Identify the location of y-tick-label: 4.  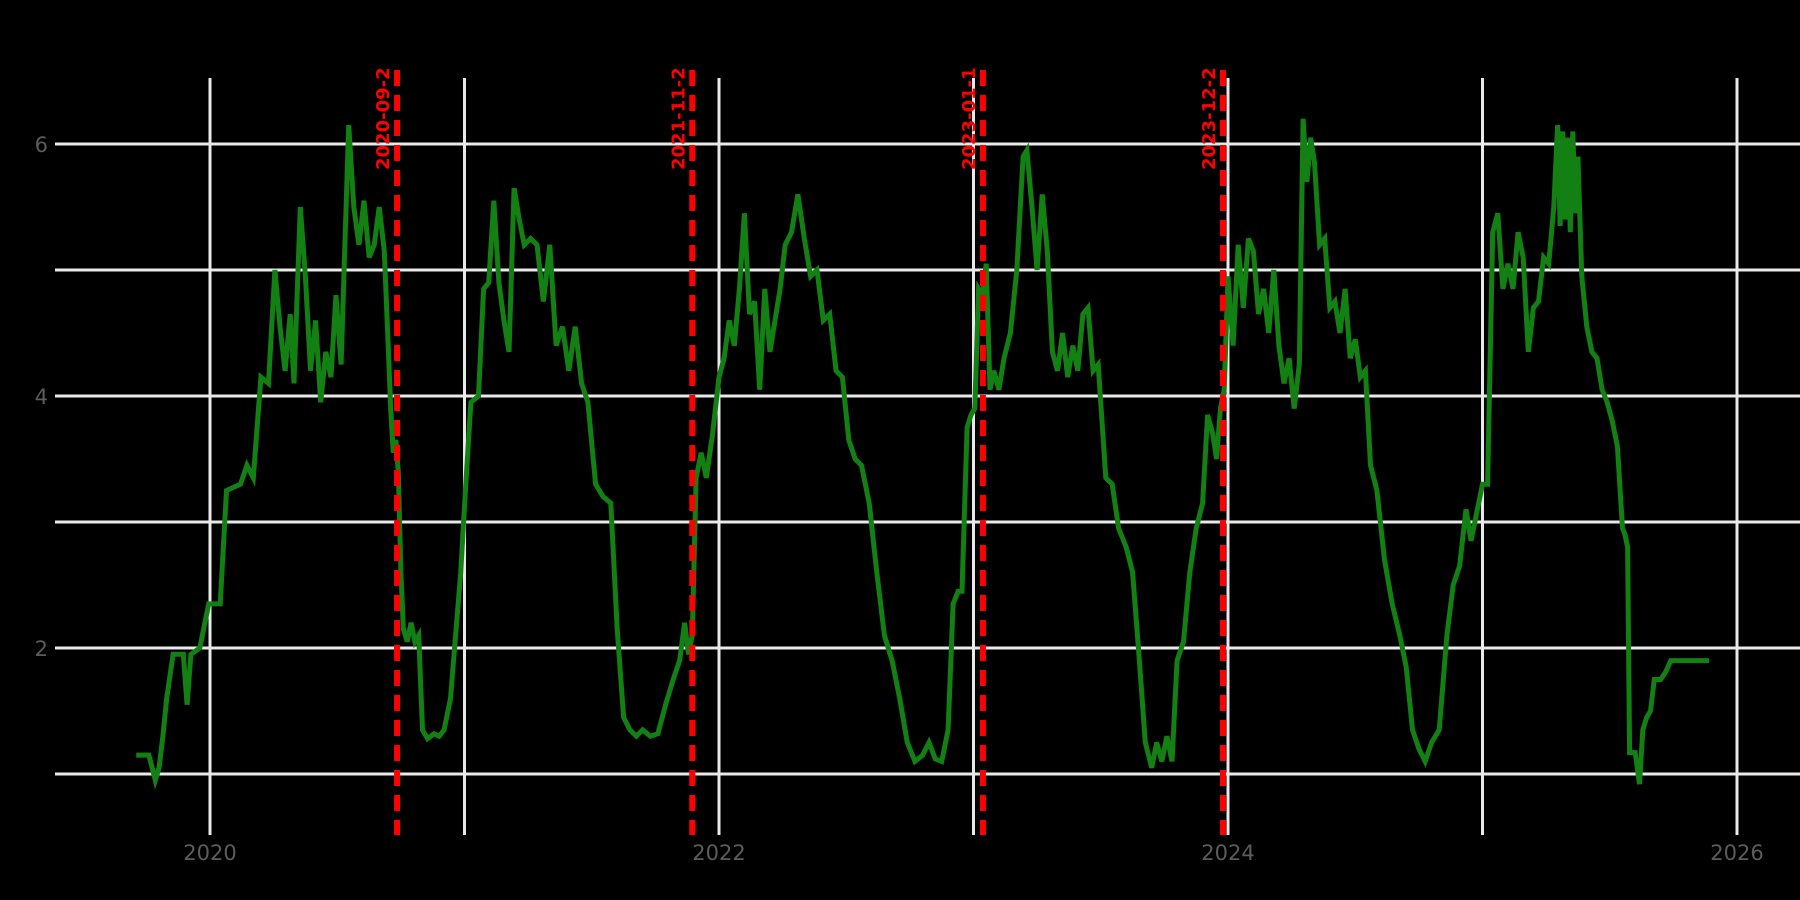
(41, 397).